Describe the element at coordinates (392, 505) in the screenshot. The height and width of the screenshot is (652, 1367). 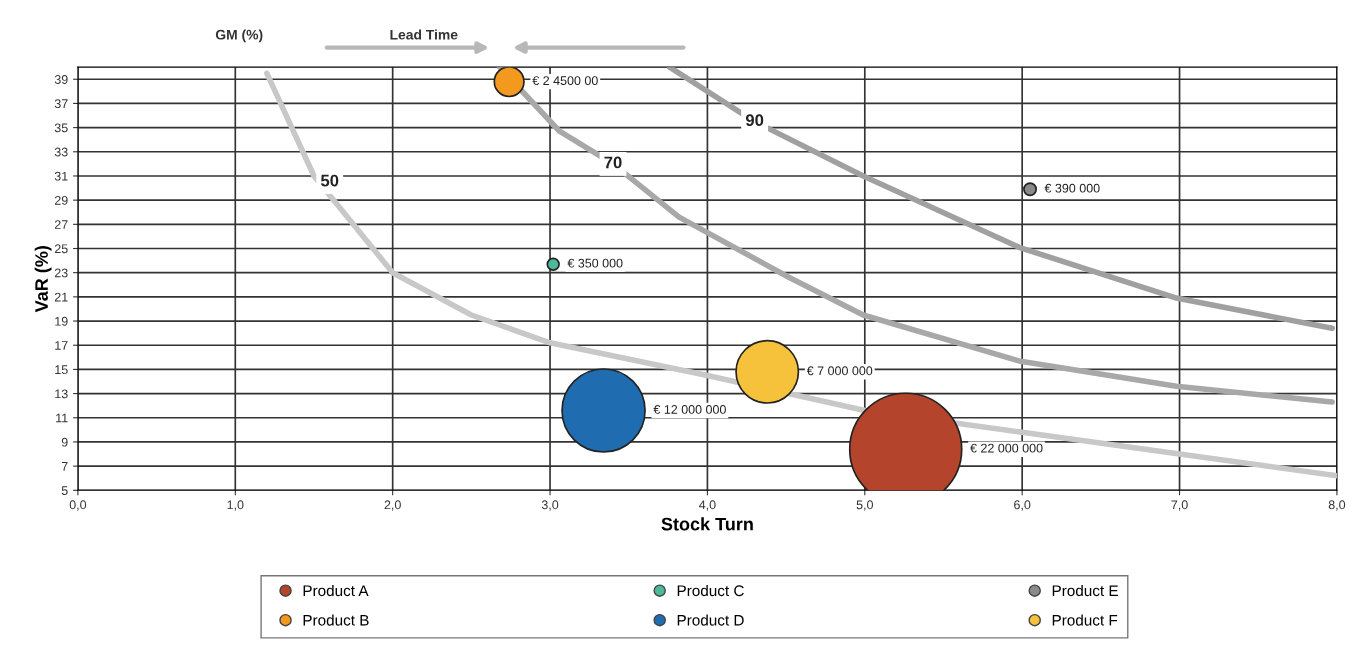
I see `x-tick-label: 2,0` at that location.